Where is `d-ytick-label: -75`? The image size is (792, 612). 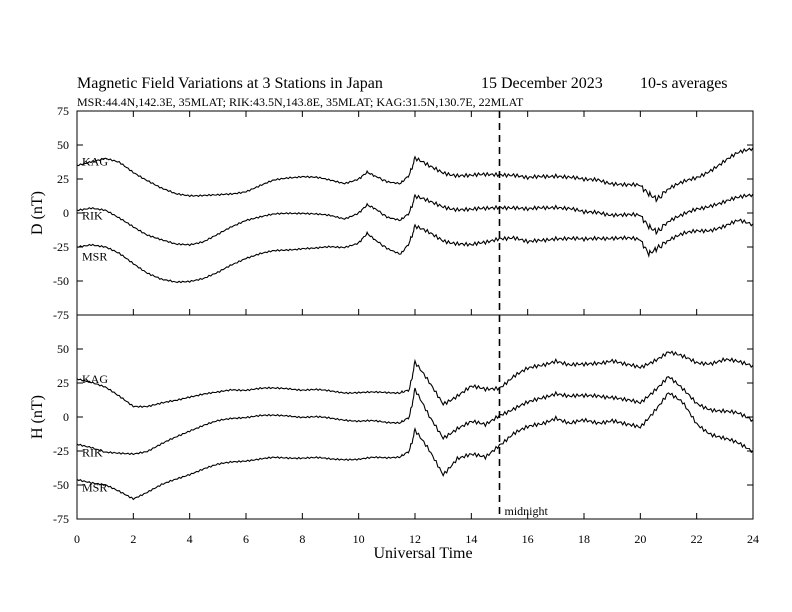
d-ytick-label: -75 is located at coordinates (61, 315).